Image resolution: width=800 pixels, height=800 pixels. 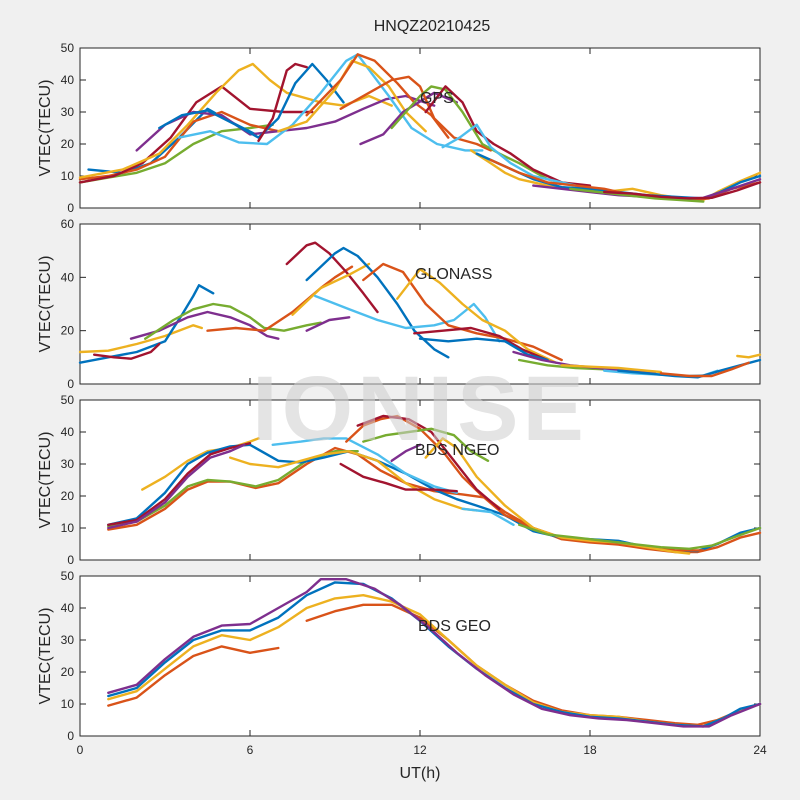 What do you see at coordinates (80, 750) in the screenshot?
I see `xtick-label: 0` at bounding box center [80, 750].